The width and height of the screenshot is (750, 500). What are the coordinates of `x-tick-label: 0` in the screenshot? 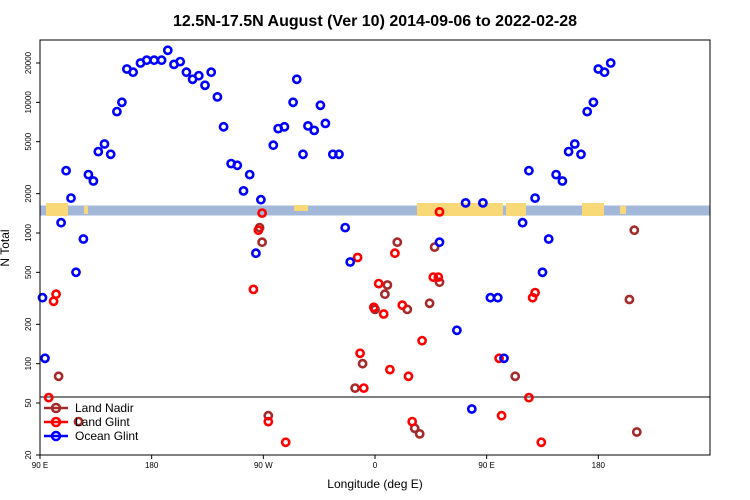 It's located at (375, 465).